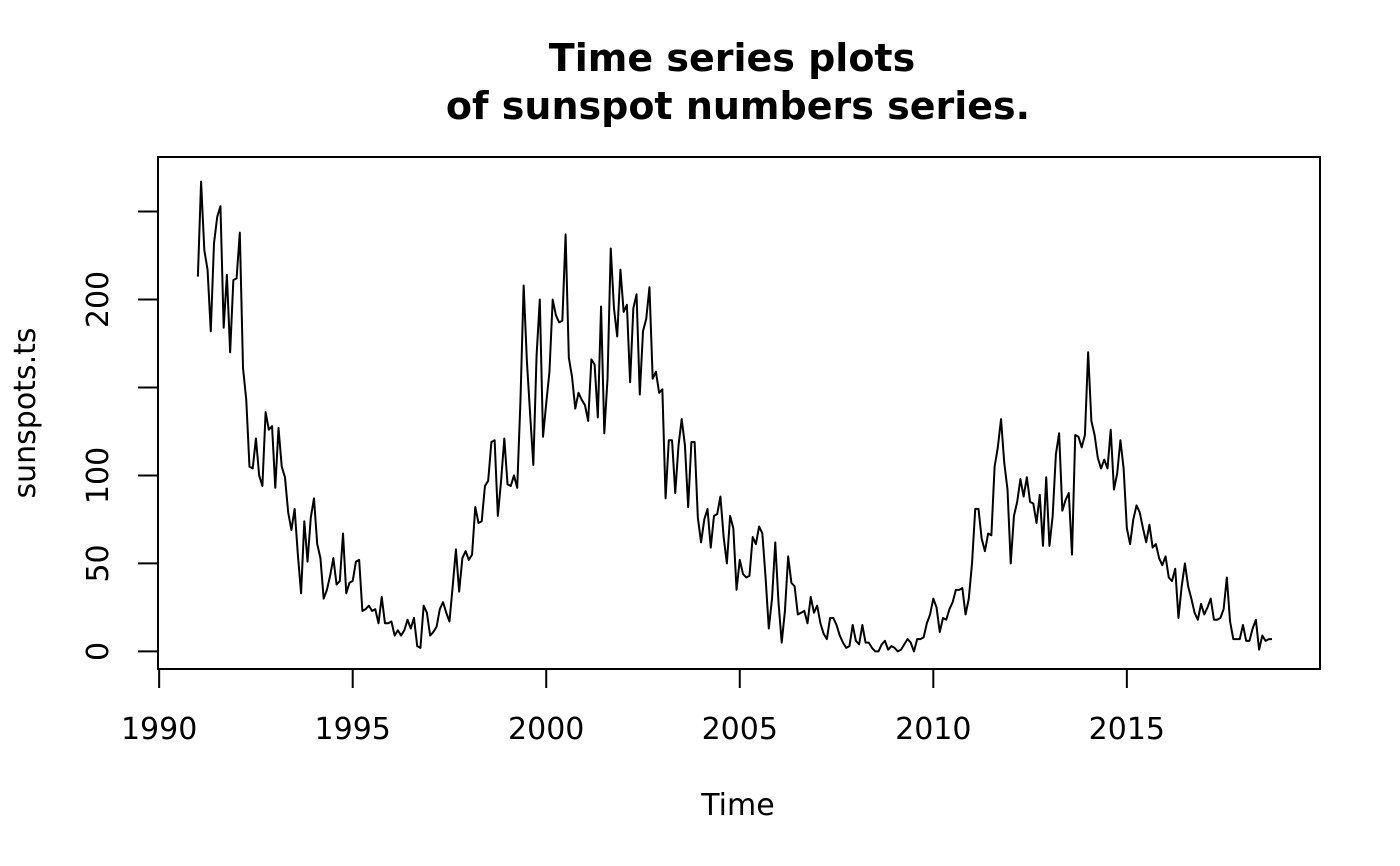 This screenshot has width=1400, height=866. What do you see at coordinates (98, 299) in the screenshot?
I see `y-tick-label: 200` at bounding box center [98, 299].